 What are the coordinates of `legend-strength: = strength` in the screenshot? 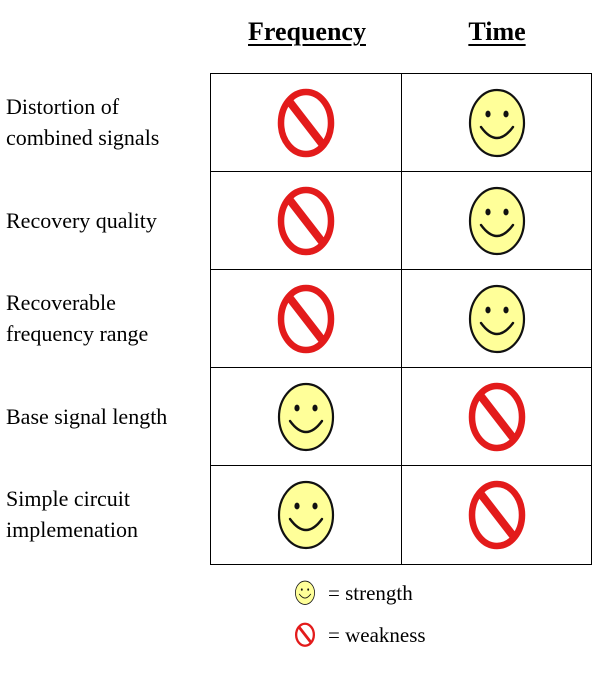 It's located at (351, 593).